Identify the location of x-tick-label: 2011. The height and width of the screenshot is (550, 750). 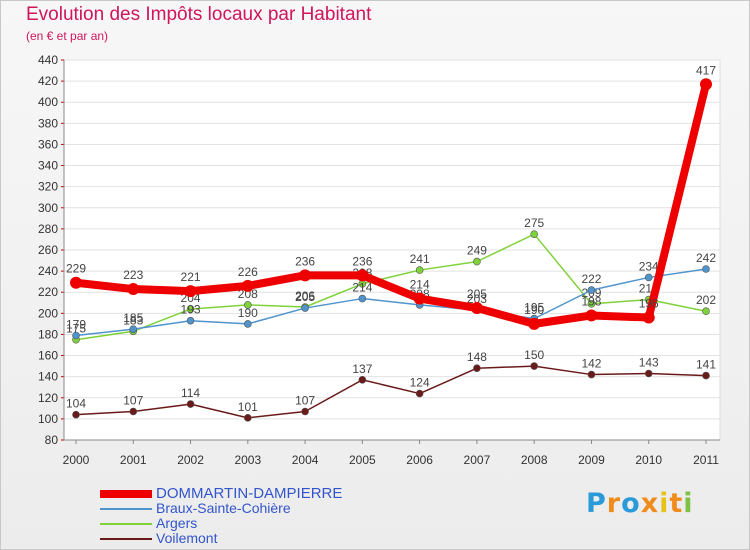
(706, 460).